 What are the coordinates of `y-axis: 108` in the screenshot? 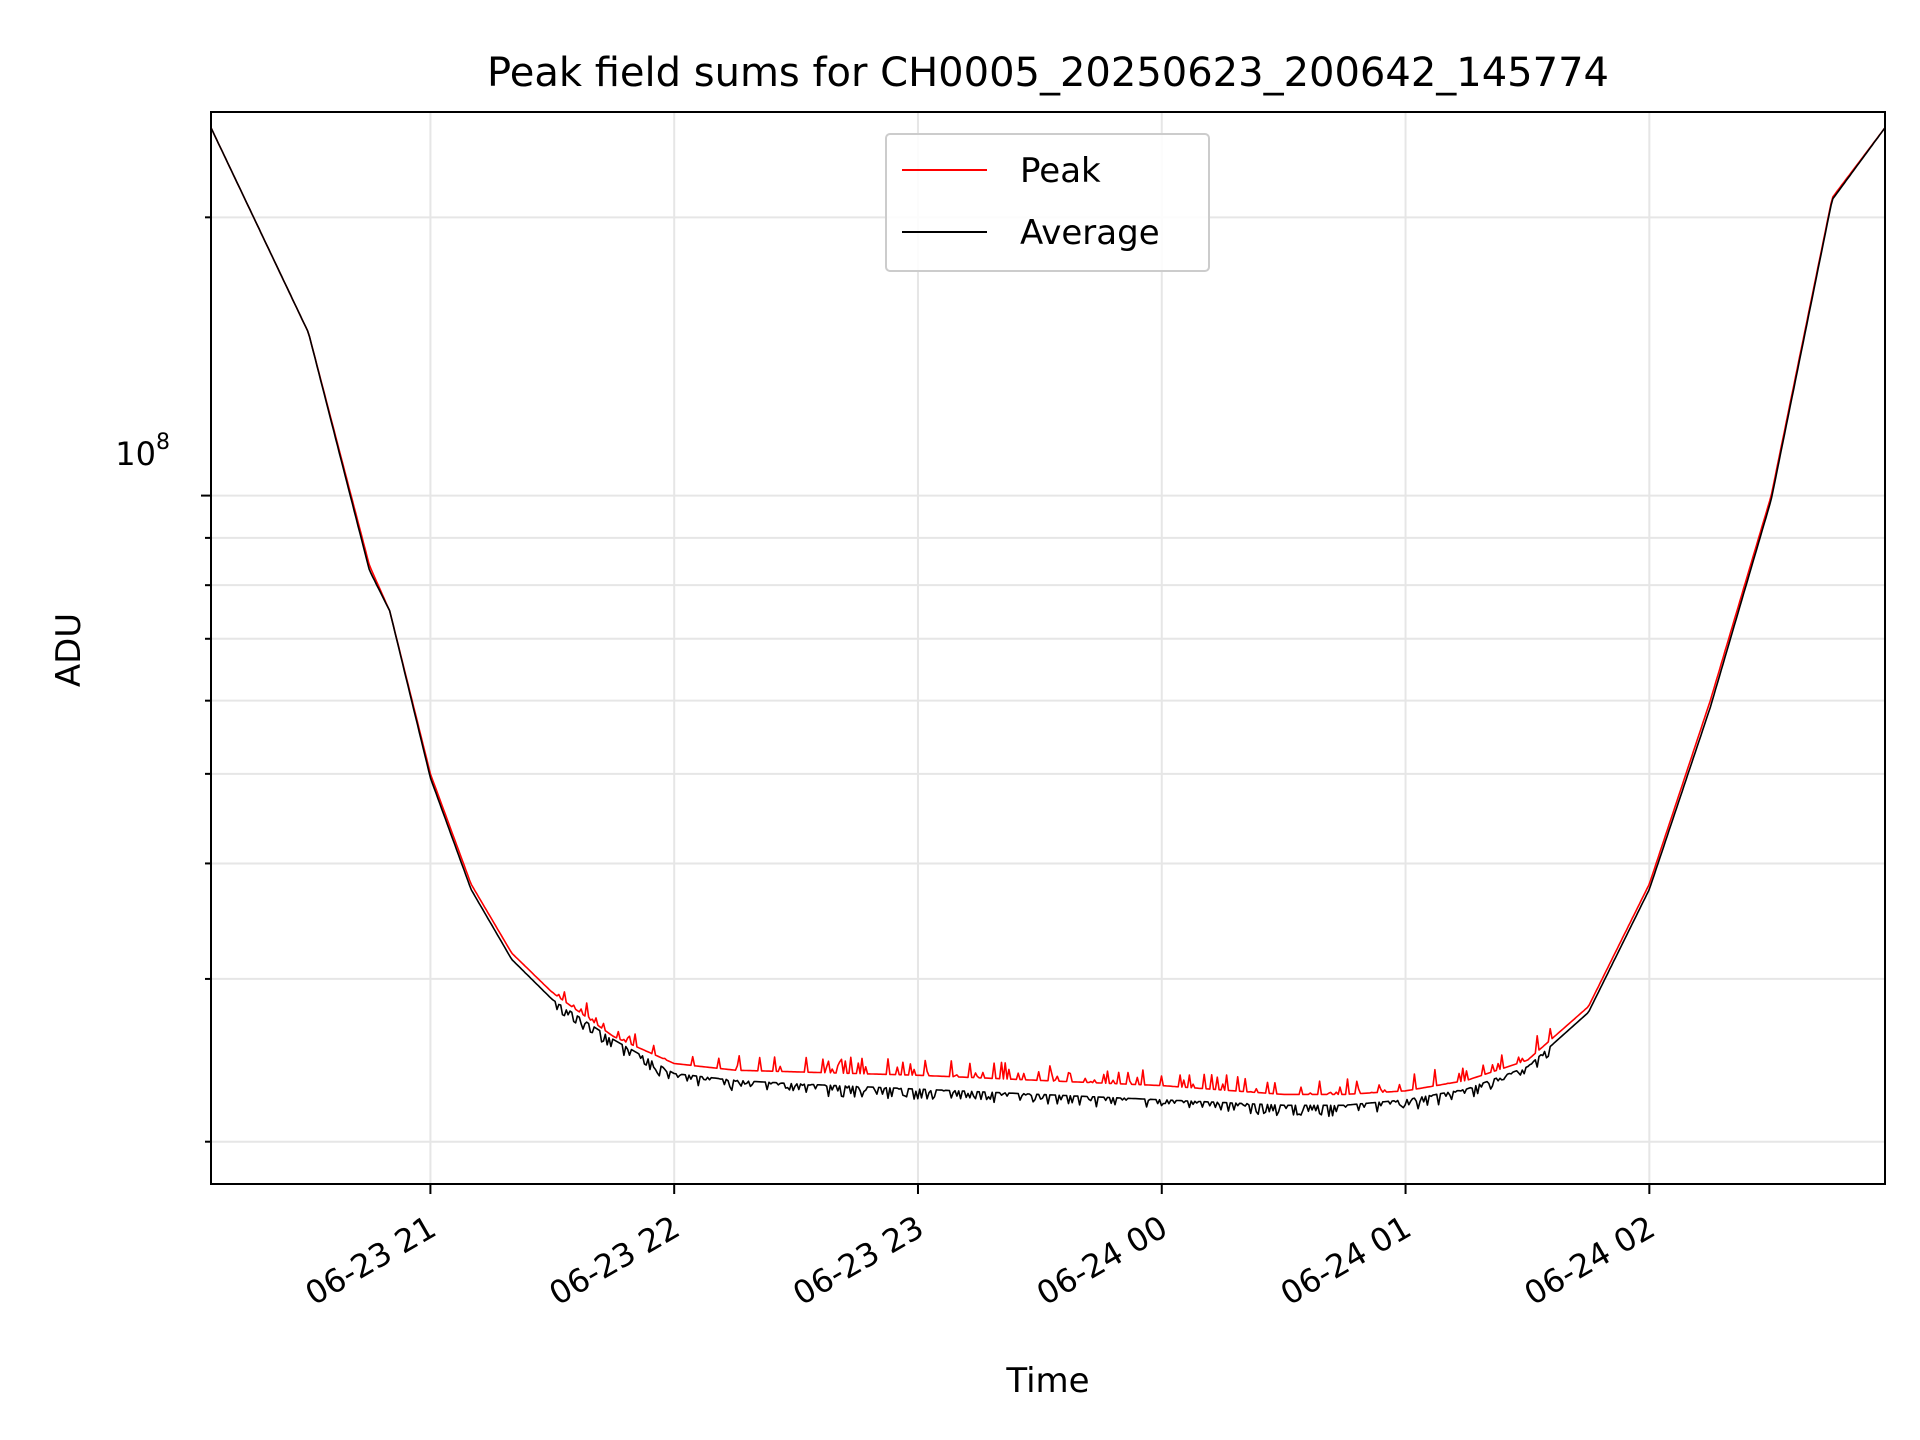 It's located at (163, 679).